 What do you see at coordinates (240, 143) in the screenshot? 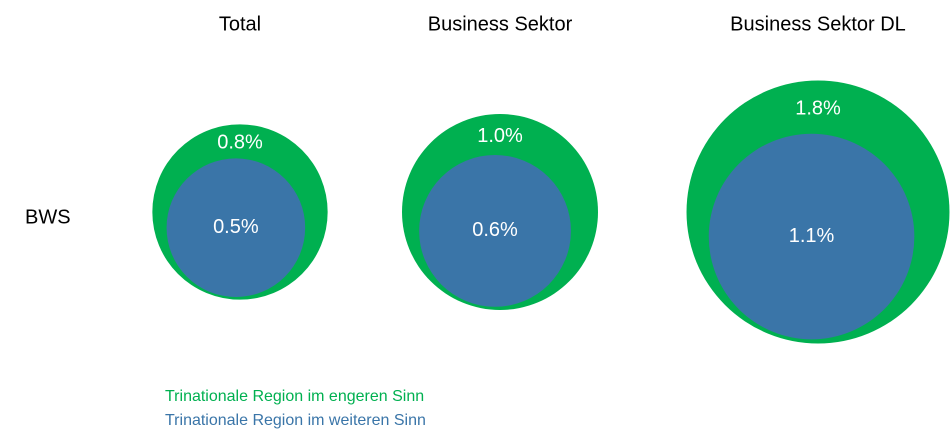
I see `outer-value-label: 0.8%` at bounding box center [240, 143].